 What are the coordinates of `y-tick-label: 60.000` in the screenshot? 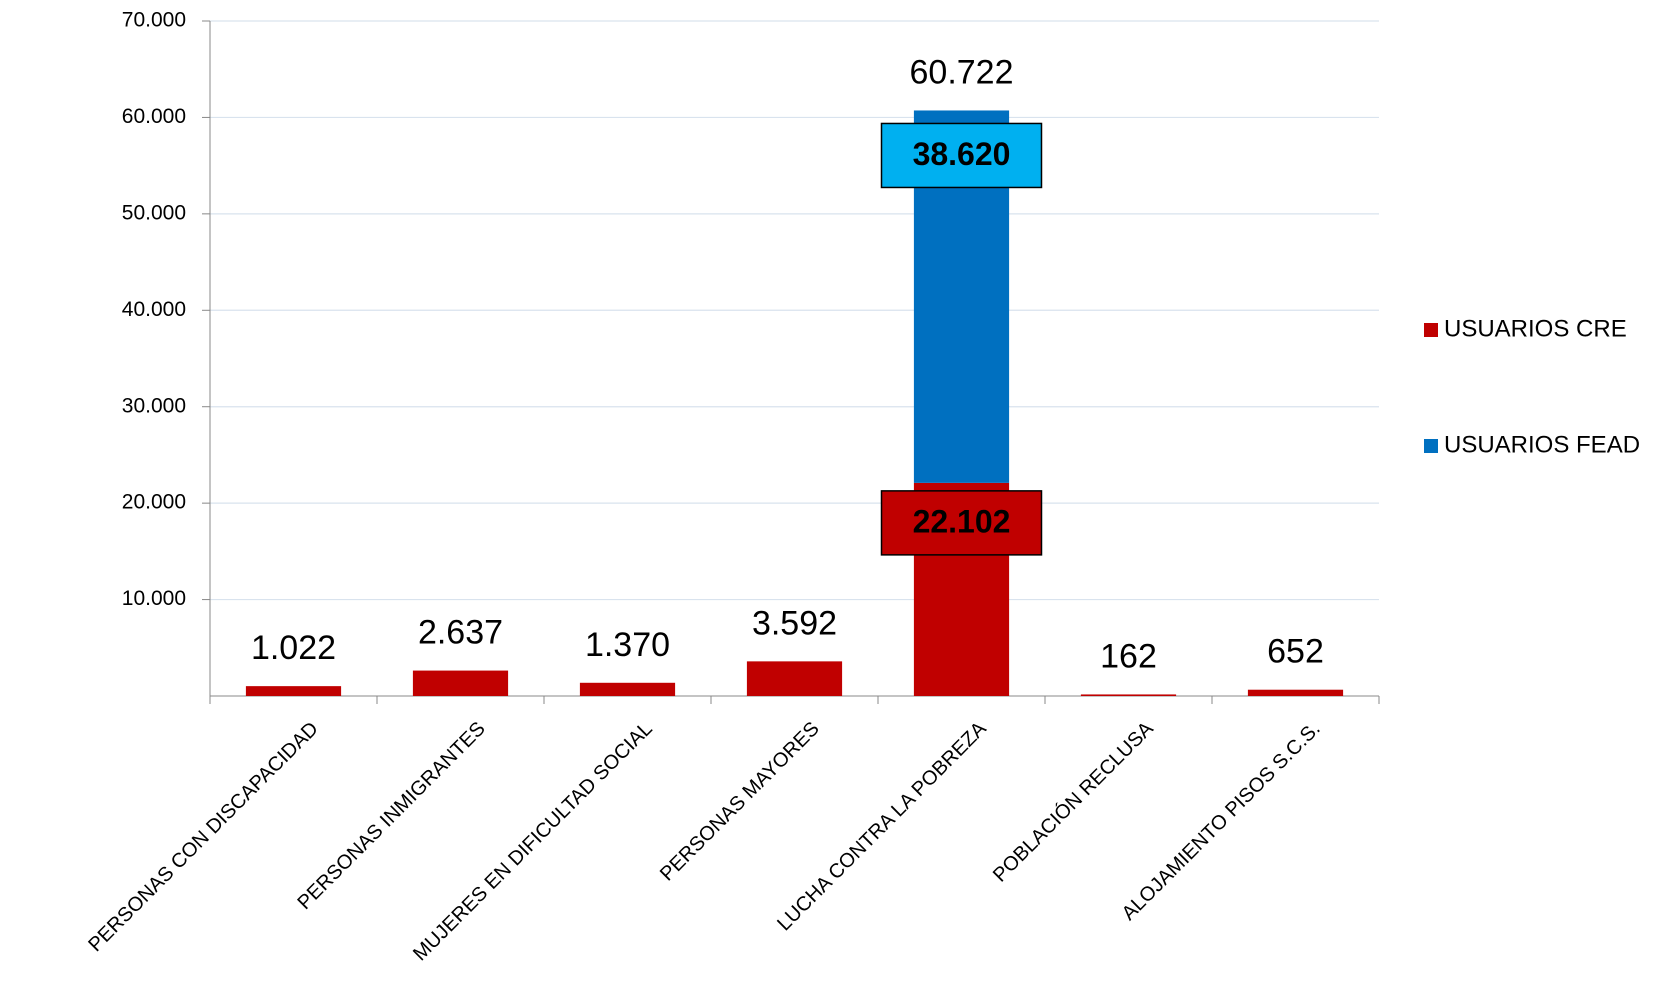 It's located at (154, 116).